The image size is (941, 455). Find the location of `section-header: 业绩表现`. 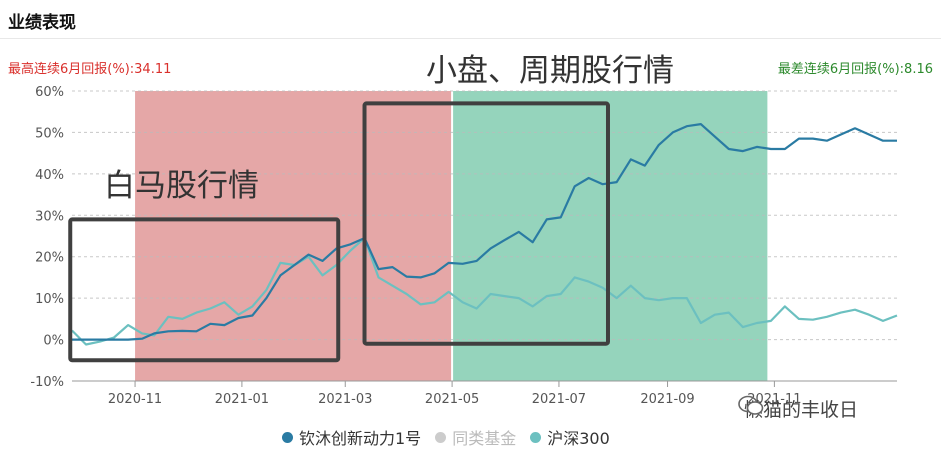

section-header: 业绩表现 is located at coordinates (470, 19).